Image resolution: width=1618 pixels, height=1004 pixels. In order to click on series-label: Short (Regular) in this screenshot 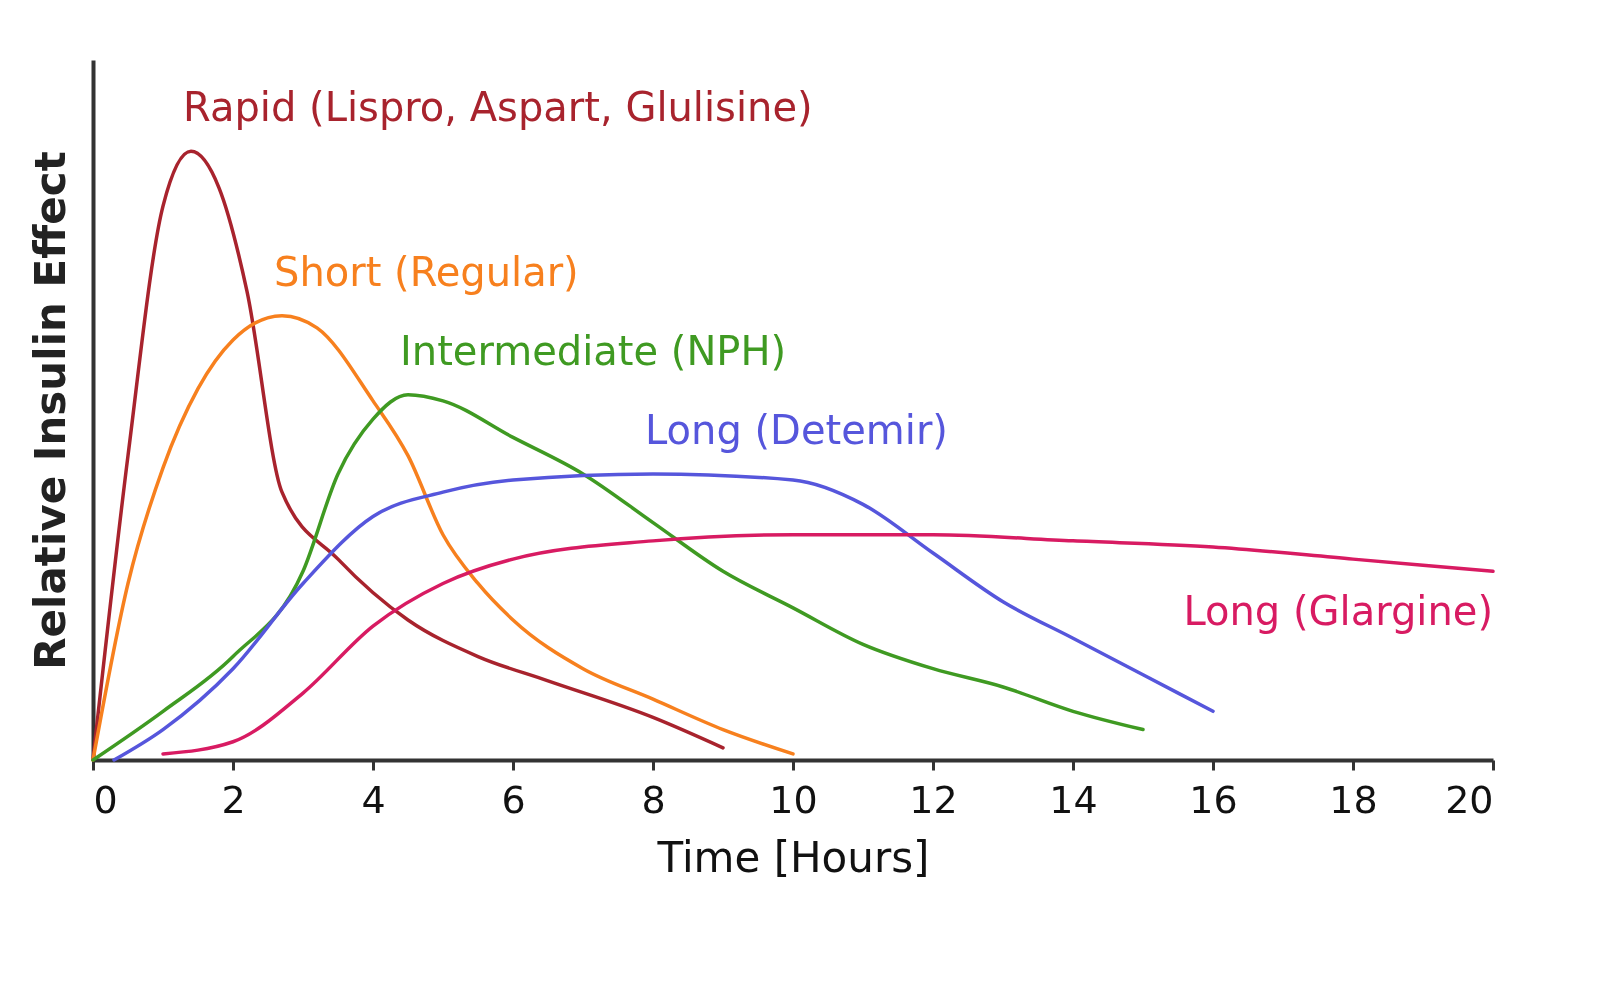, I will do `click(426, 271)`.